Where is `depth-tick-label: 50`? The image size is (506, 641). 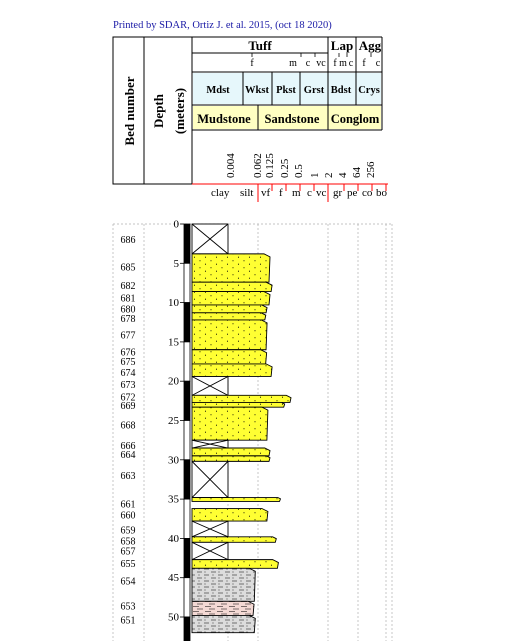
depth-tick-label: 50 is located at coordinates (174, 618).